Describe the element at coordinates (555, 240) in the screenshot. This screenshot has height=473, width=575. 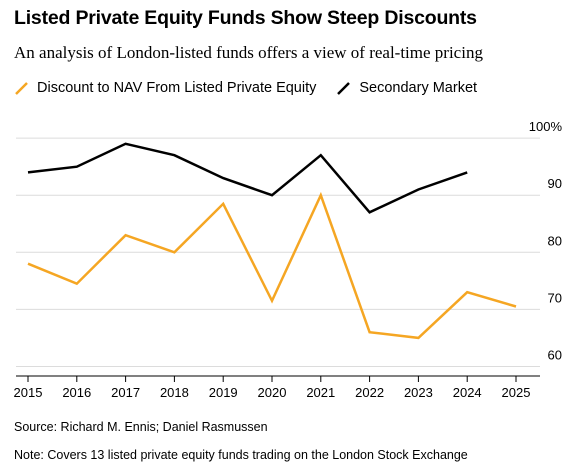
I see `y-tick-label-80: 80` at that location.